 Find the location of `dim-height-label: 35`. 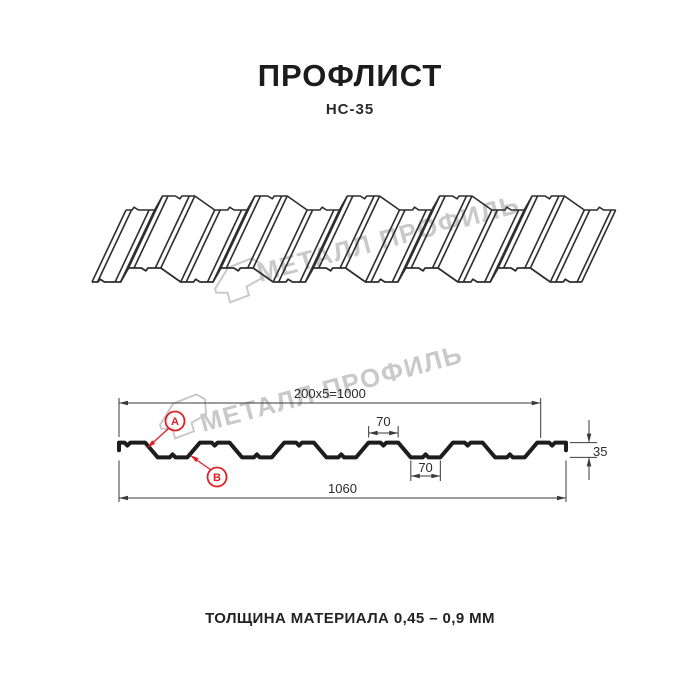

dim-height-label: 35 is located at coordinates (600, 451).